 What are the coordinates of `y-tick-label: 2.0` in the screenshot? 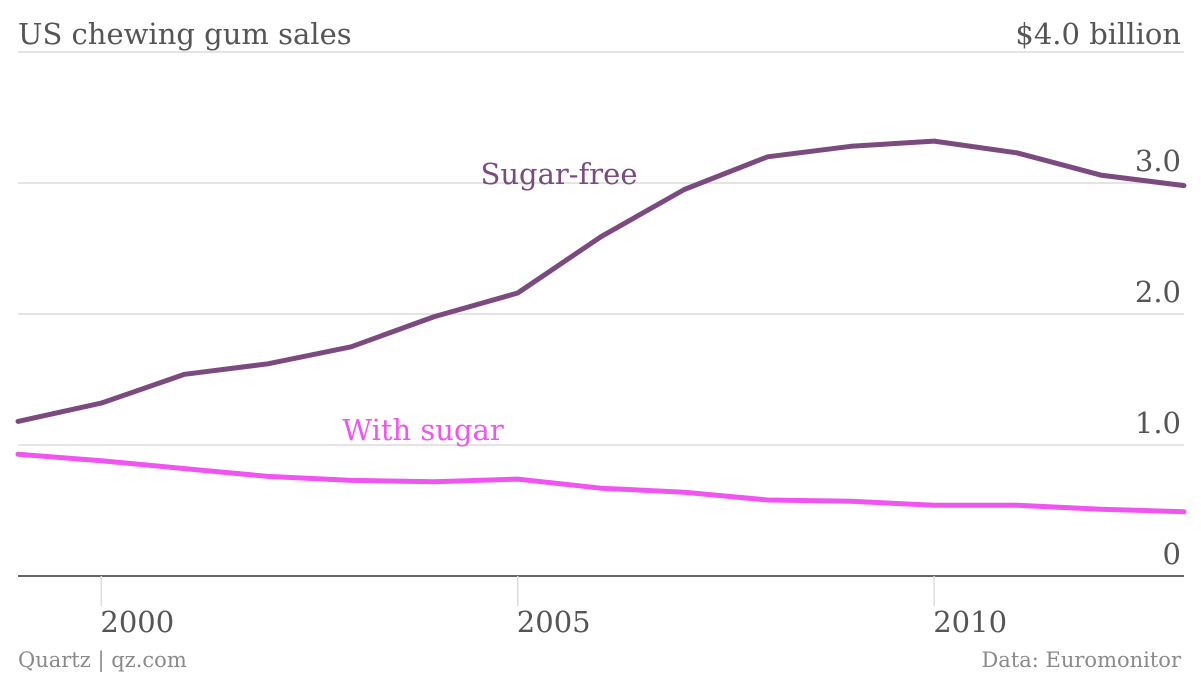 It's located at (1158, 292).